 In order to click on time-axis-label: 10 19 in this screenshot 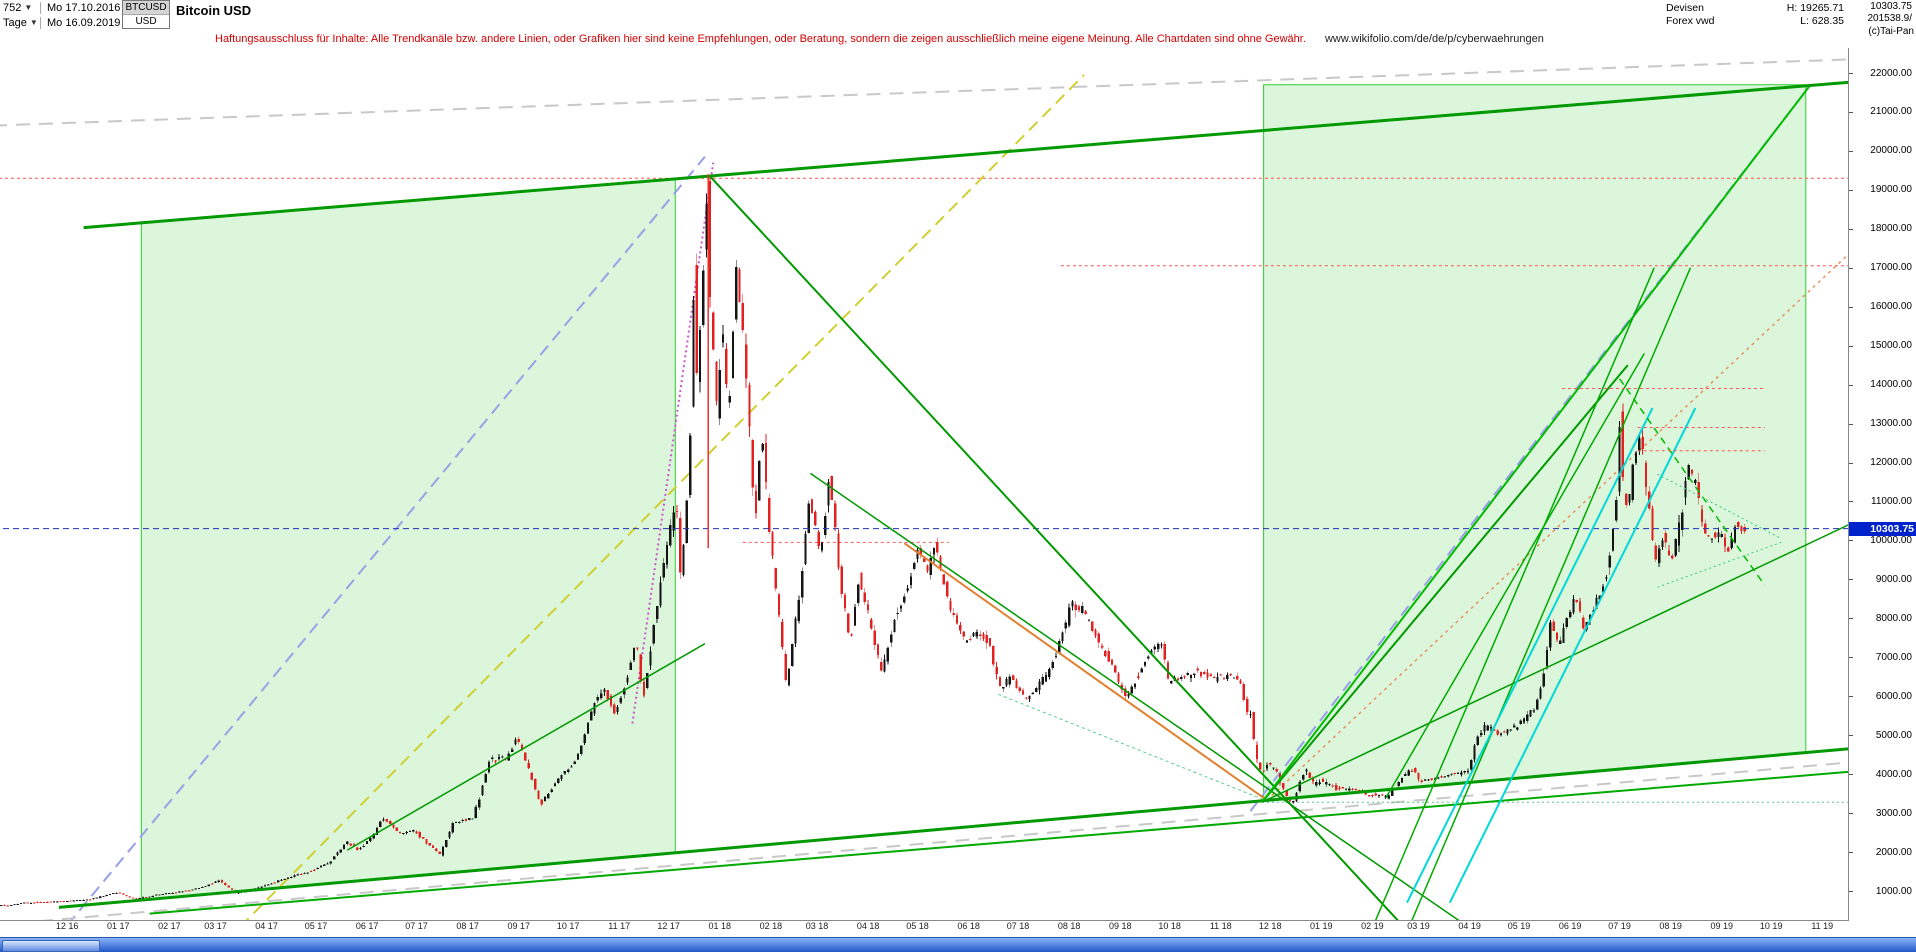, I will do `click(1771, 926)`.